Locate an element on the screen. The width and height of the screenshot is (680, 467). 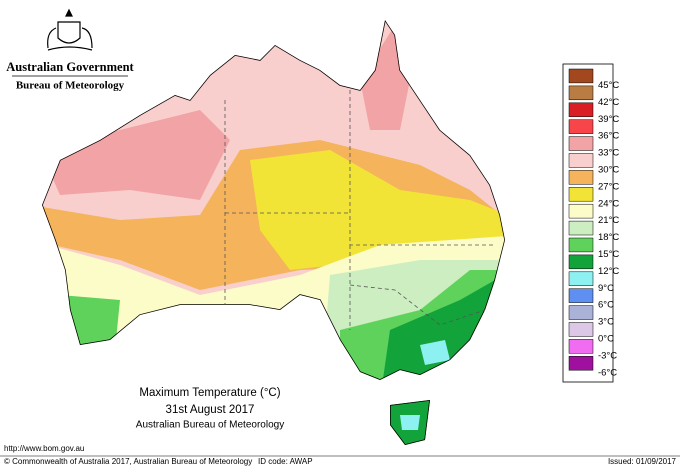
map-date: 31st August 2017 is located at coordinates (210, 410).